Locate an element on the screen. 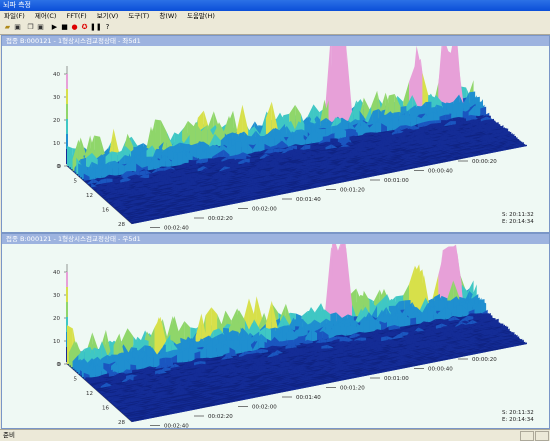 The width and height of the screenshot is (550, 441). status-text: 준비 is located at coordinates (7, 435).